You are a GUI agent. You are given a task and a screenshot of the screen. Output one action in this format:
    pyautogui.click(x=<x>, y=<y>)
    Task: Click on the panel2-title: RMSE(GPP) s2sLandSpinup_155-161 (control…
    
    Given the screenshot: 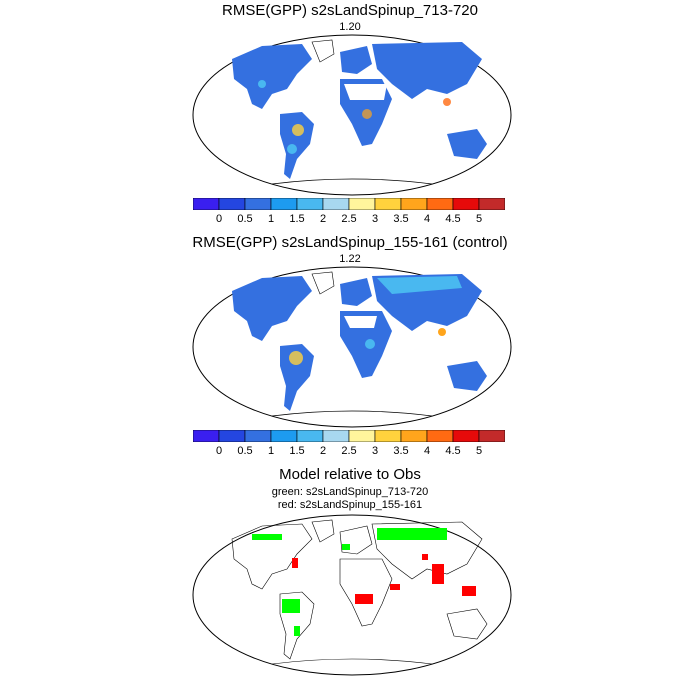 What is the action you would take?
    pyautogui.click(x=350, y=242)
    